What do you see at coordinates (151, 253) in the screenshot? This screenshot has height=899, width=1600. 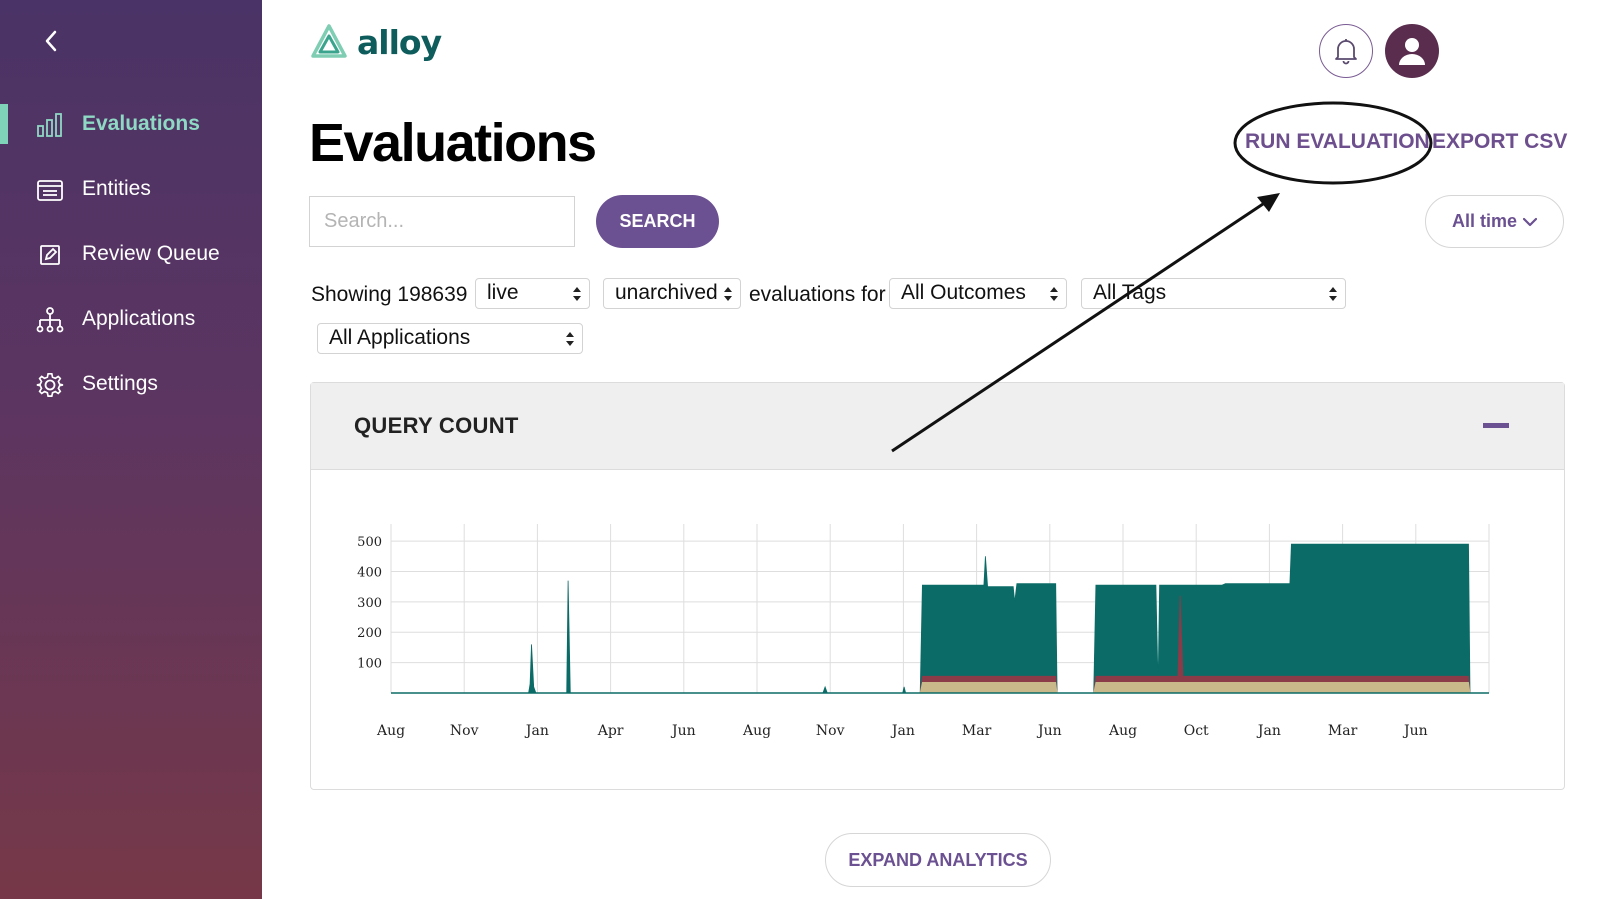 I see `sidebar-item-label: Review Queue` at bounding box center [151, 253].